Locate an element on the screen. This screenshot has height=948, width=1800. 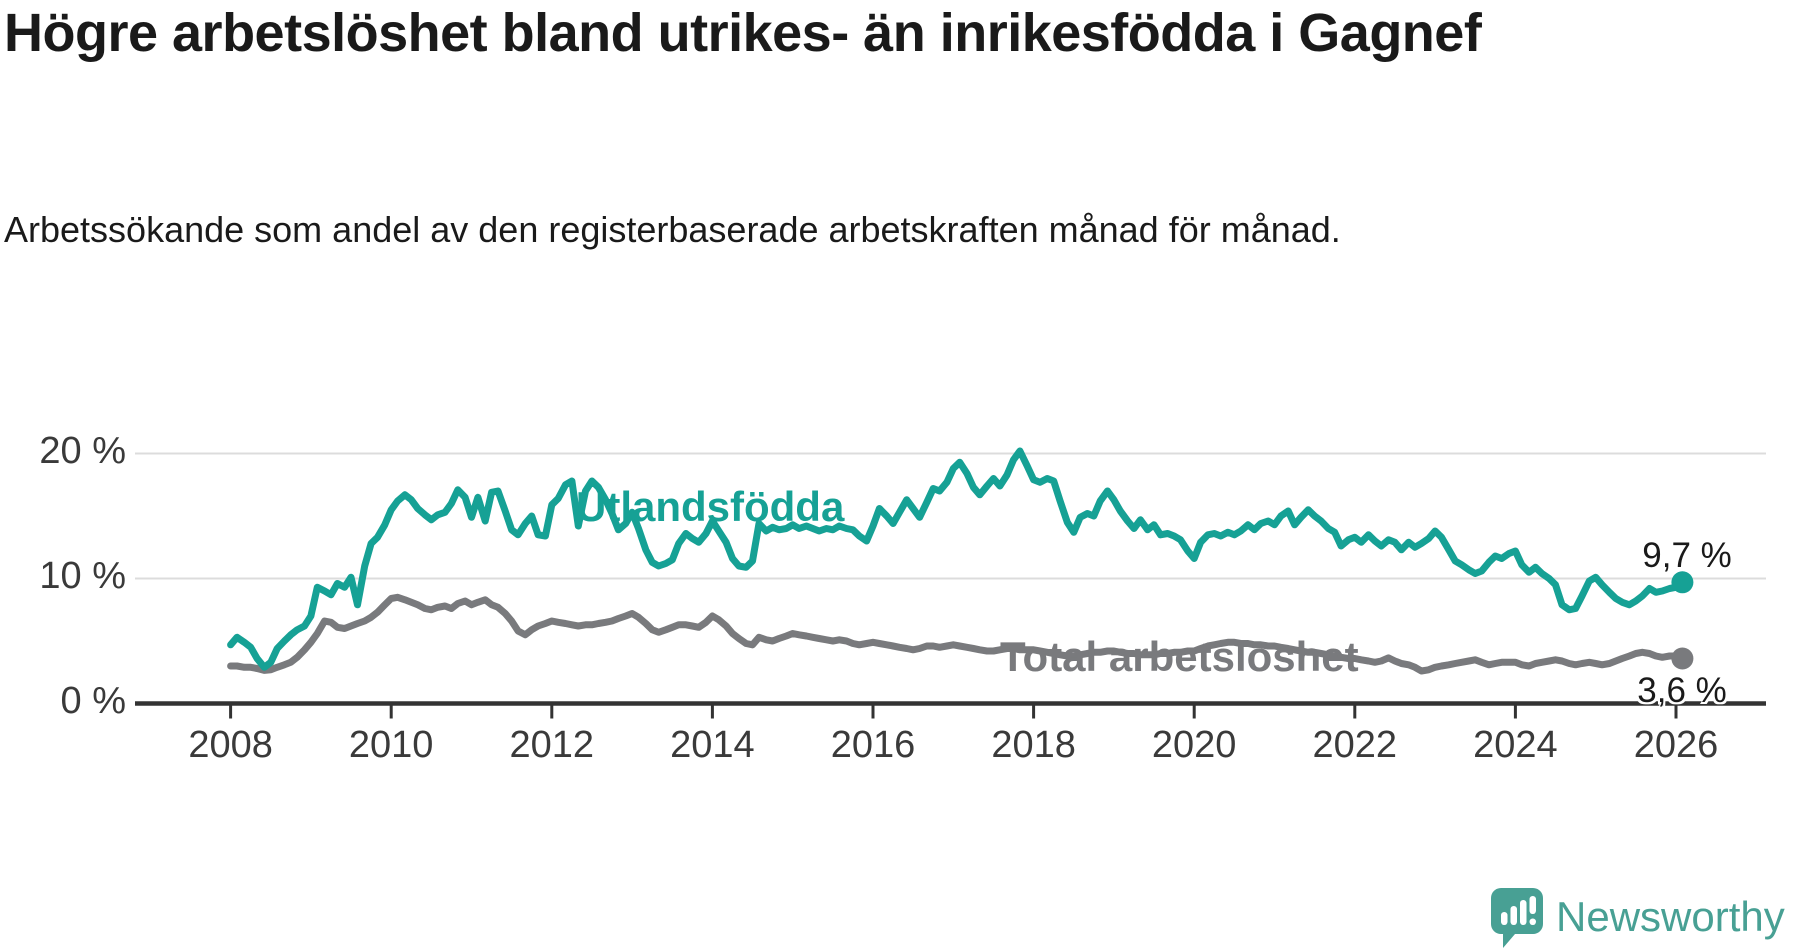
newsworthy-logo-icon is located at coordinates (1517, 918).